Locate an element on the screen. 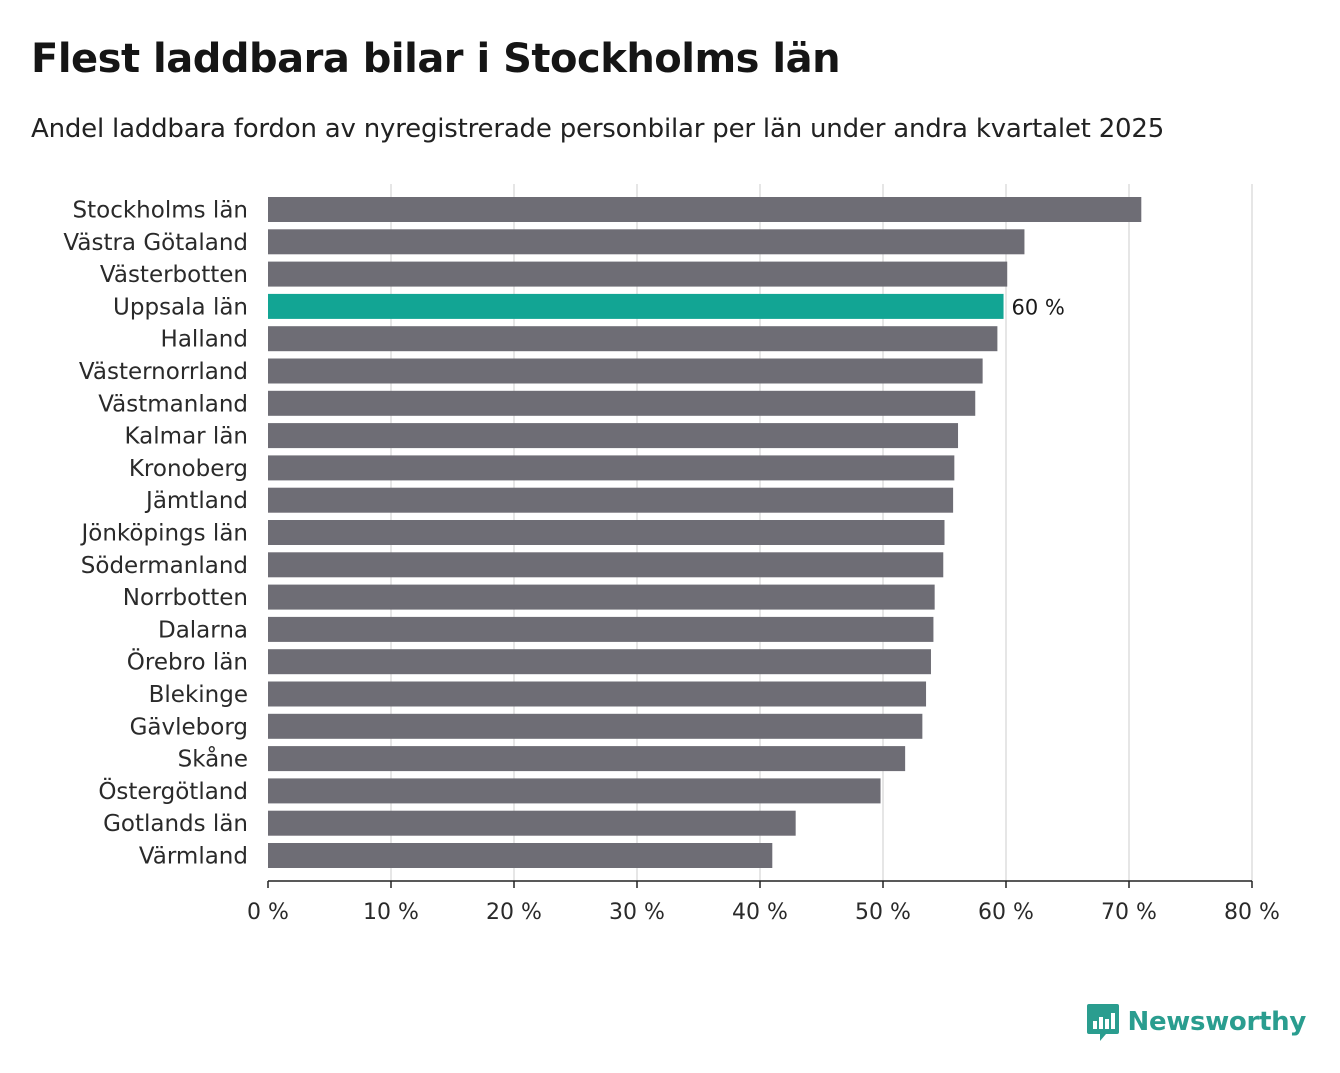  x-tick-label: 80 % is located at coordinates (1252, 912).